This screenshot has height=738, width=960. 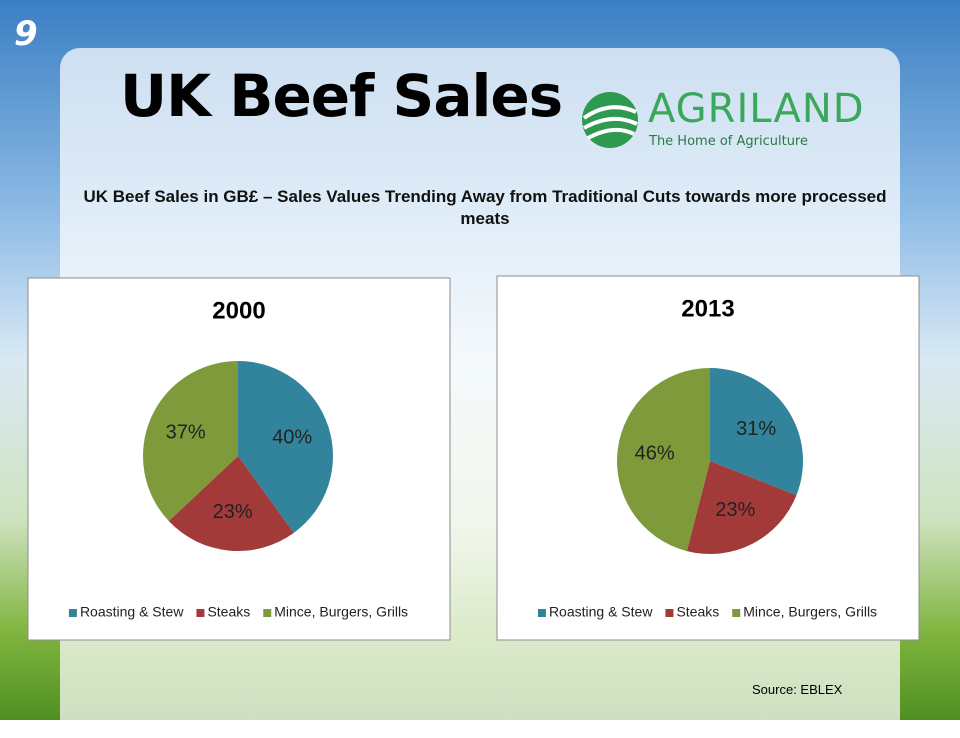 What do you see at coordinates (707, 308) in the screenshot?
I see `chart-title: 2013` at bounding box center [707, 308].